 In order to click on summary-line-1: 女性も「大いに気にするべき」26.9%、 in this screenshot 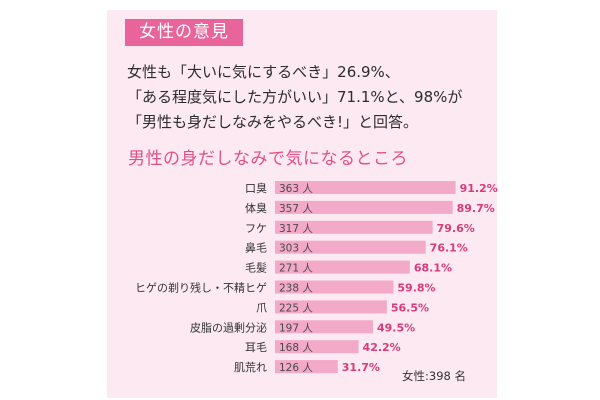, I will do `click(263, 72)`.